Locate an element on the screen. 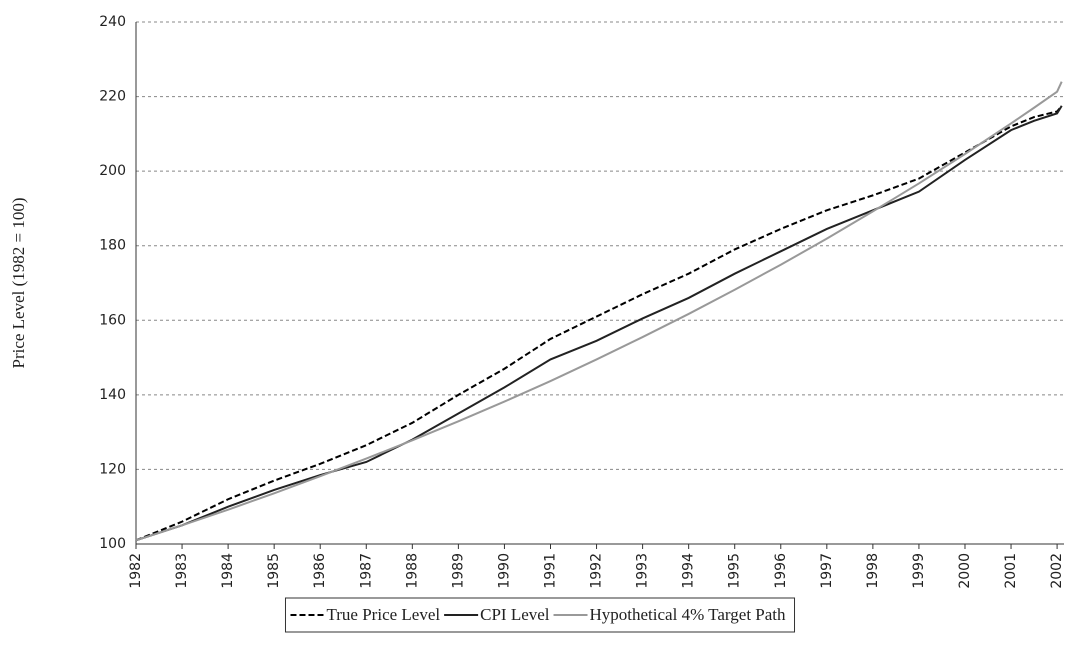  x-tick-label: 1990 is located at coordinates (504, 571).